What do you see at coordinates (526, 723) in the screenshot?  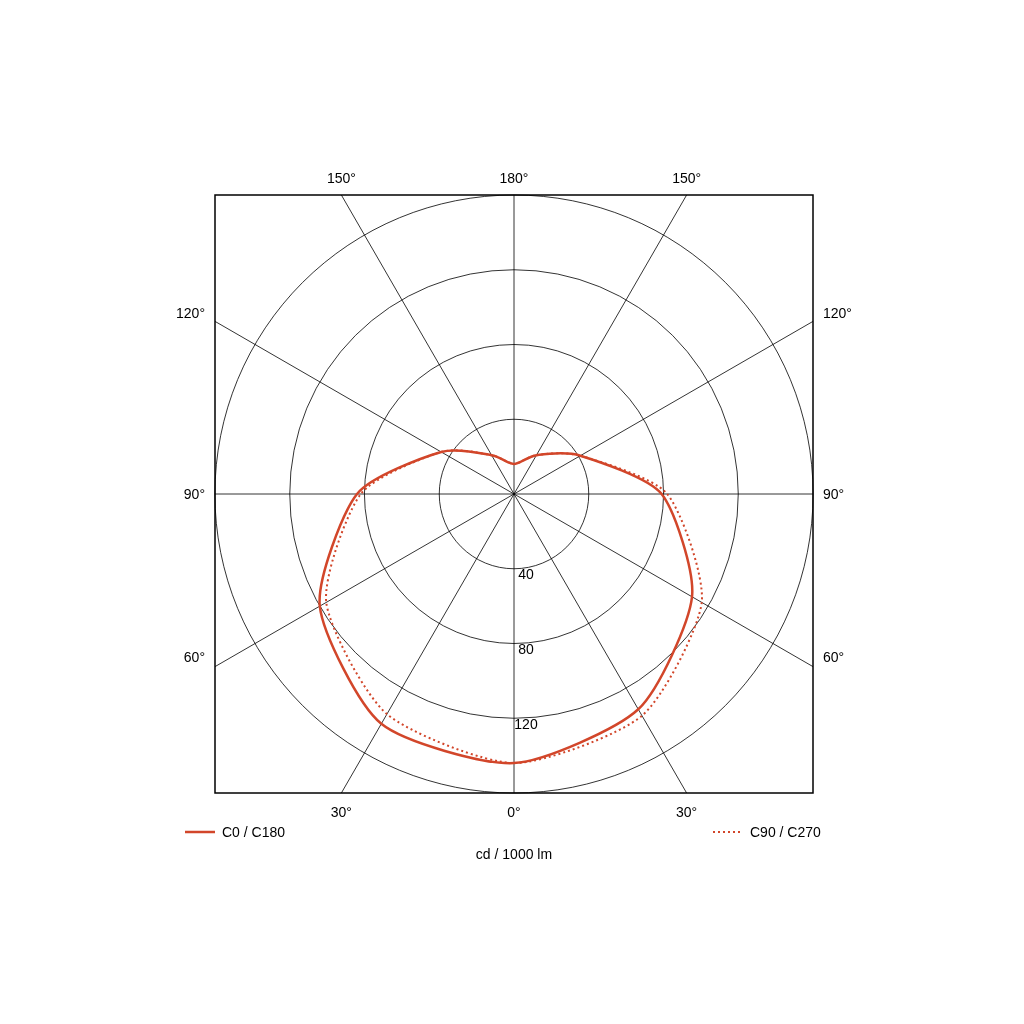 I see `y-tick-label: 120` at bounding box center [526, 723].